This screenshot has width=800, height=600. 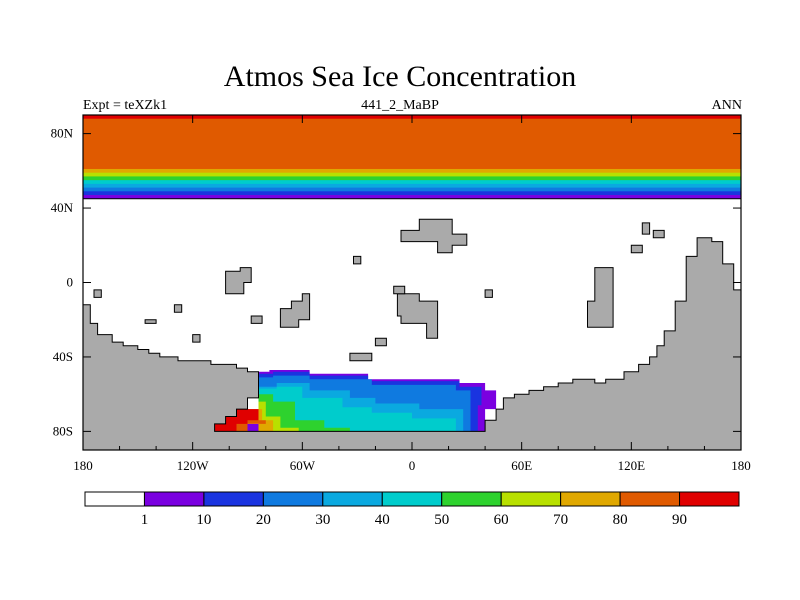 What do you see at coordinates (441, 520) in the screenshot?
I see `colorbar-label: 50` at bounding box center [441, 520].